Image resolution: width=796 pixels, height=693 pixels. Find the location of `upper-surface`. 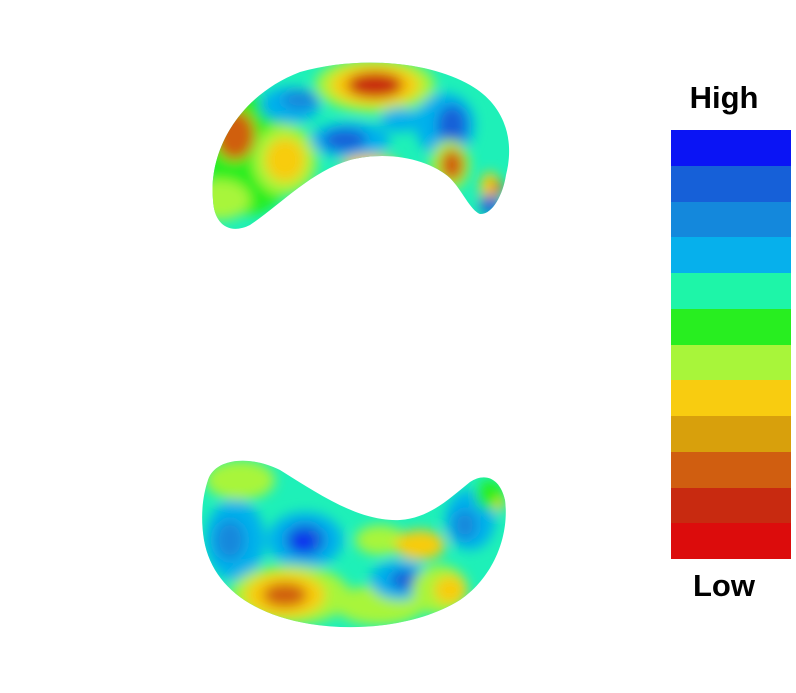

upper-surface is located at coordinates (361, 145).